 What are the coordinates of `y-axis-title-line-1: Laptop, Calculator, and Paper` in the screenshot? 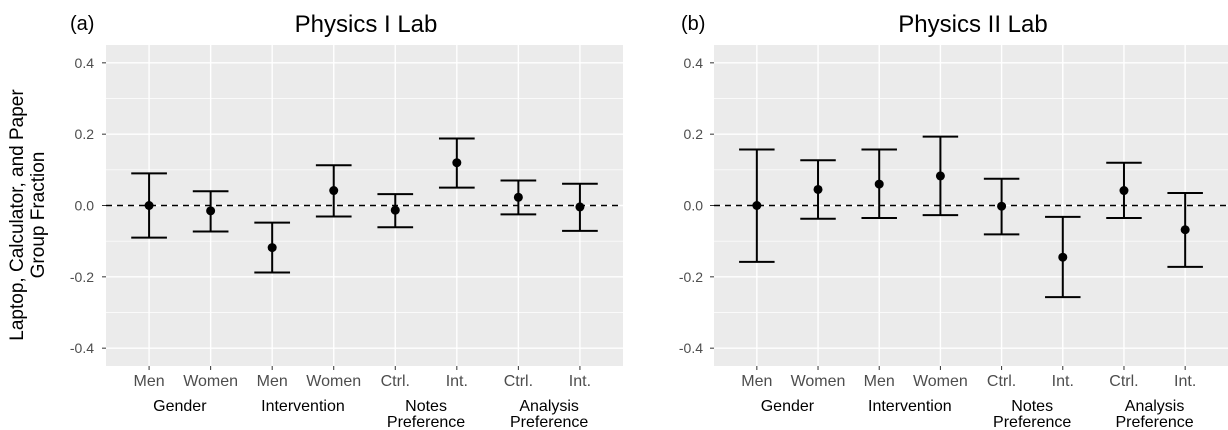 It's located at (17, 215).